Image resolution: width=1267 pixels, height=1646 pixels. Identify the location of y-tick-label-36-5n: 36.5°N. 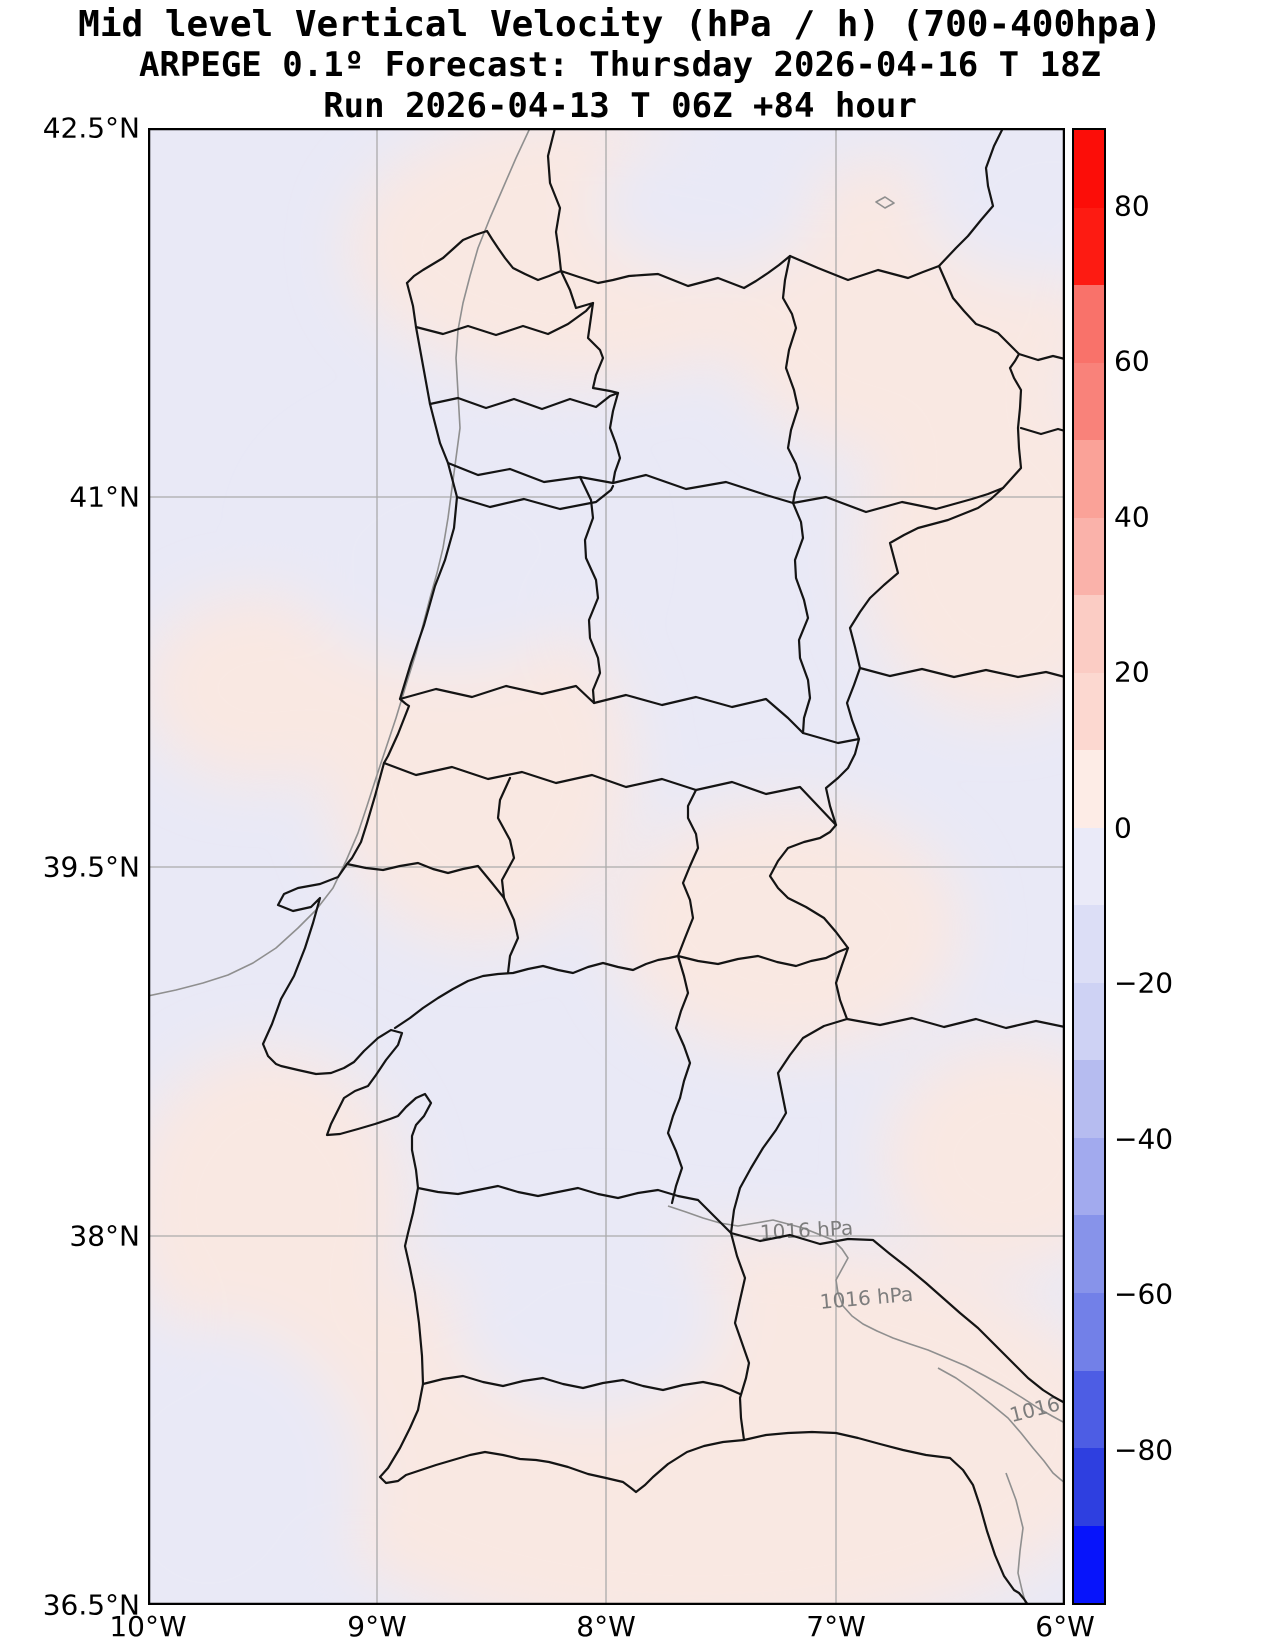
(91, 1605).